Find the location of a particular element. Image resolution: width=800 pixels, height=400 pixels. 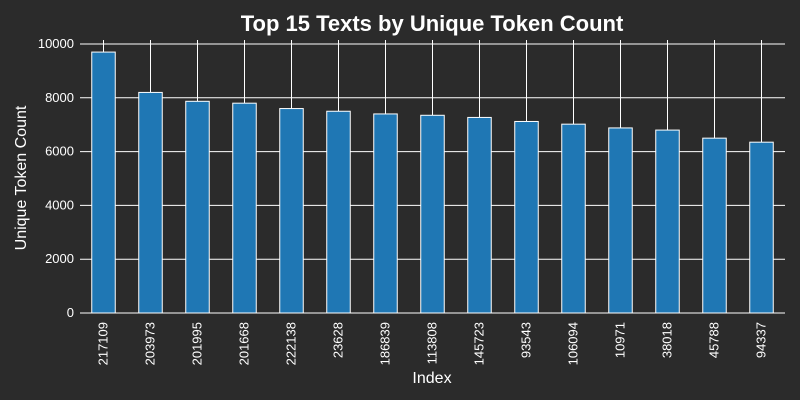

x-tick-label: 186839 is located at coordinates (385, 343).